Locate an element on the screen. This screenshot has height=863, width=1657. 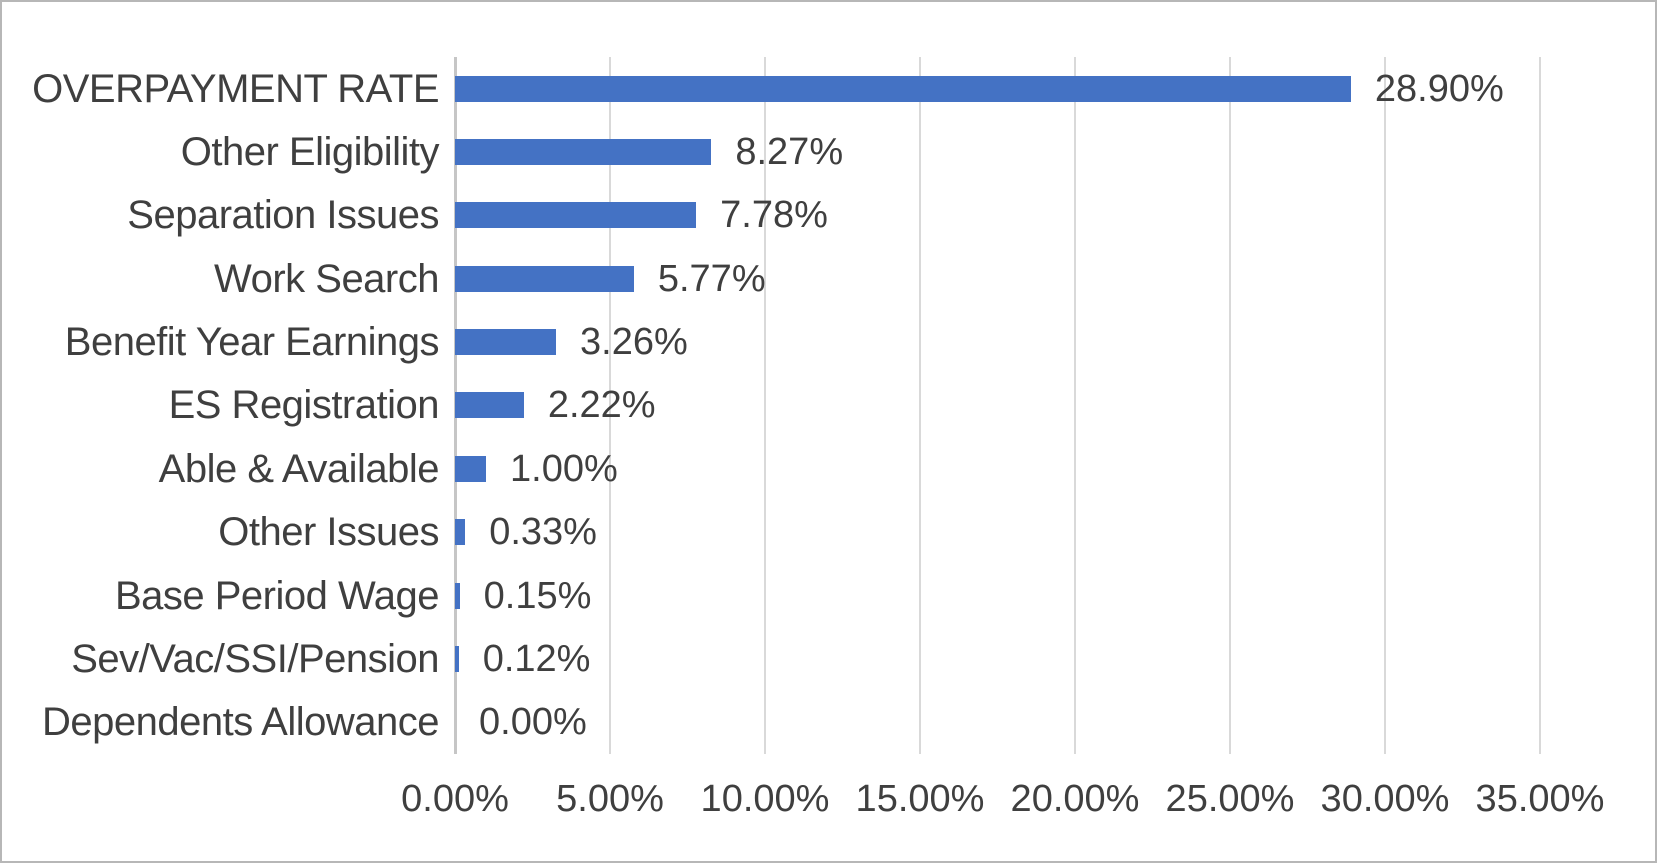
category-label: Sev/Vac/SSI/Pension is located at coordinates (255, 658).